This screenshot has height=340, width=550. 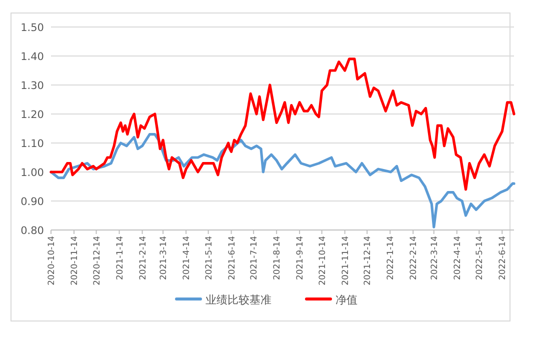 What do you see at coordinates (457, 258) in the screenshot?
I see `x-tick-label: 2022-4-14` at bounding box center [457, 258].